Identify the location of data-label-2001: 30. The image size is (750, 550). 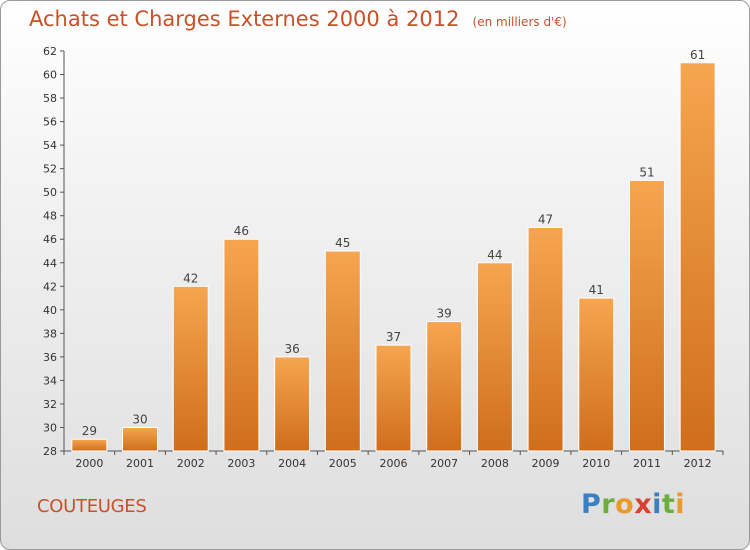
(139, 419).